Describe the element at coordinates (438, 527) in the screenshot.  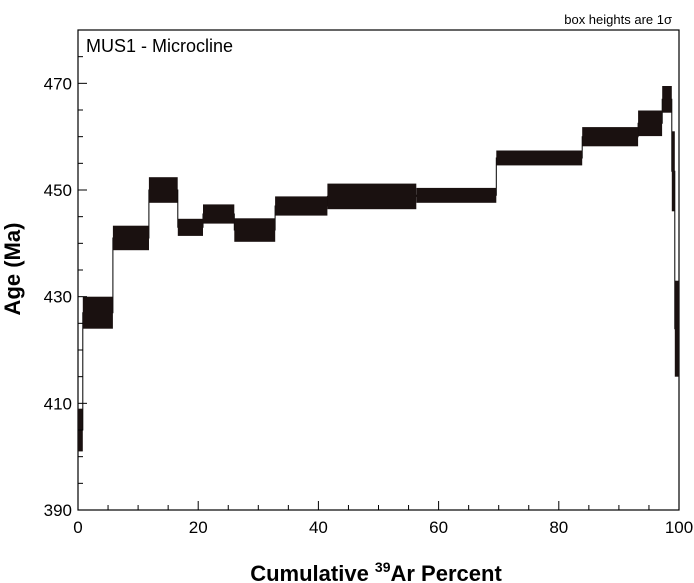
I see `x-tick-label: 60` at that location.